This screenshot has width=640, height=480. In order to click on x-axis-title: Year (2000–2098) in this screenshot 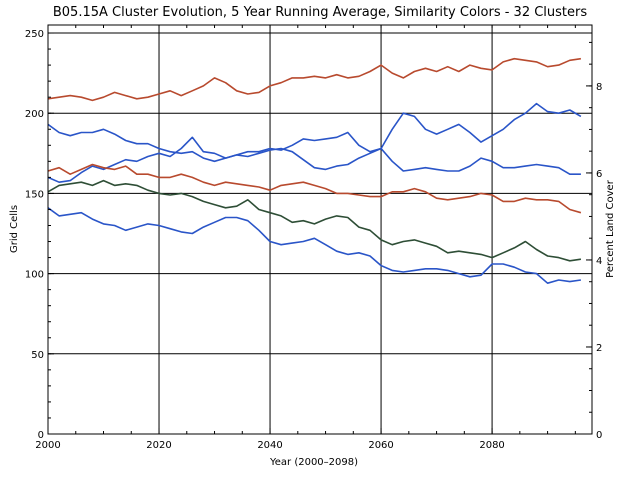, I will do `click(313, 462)`.